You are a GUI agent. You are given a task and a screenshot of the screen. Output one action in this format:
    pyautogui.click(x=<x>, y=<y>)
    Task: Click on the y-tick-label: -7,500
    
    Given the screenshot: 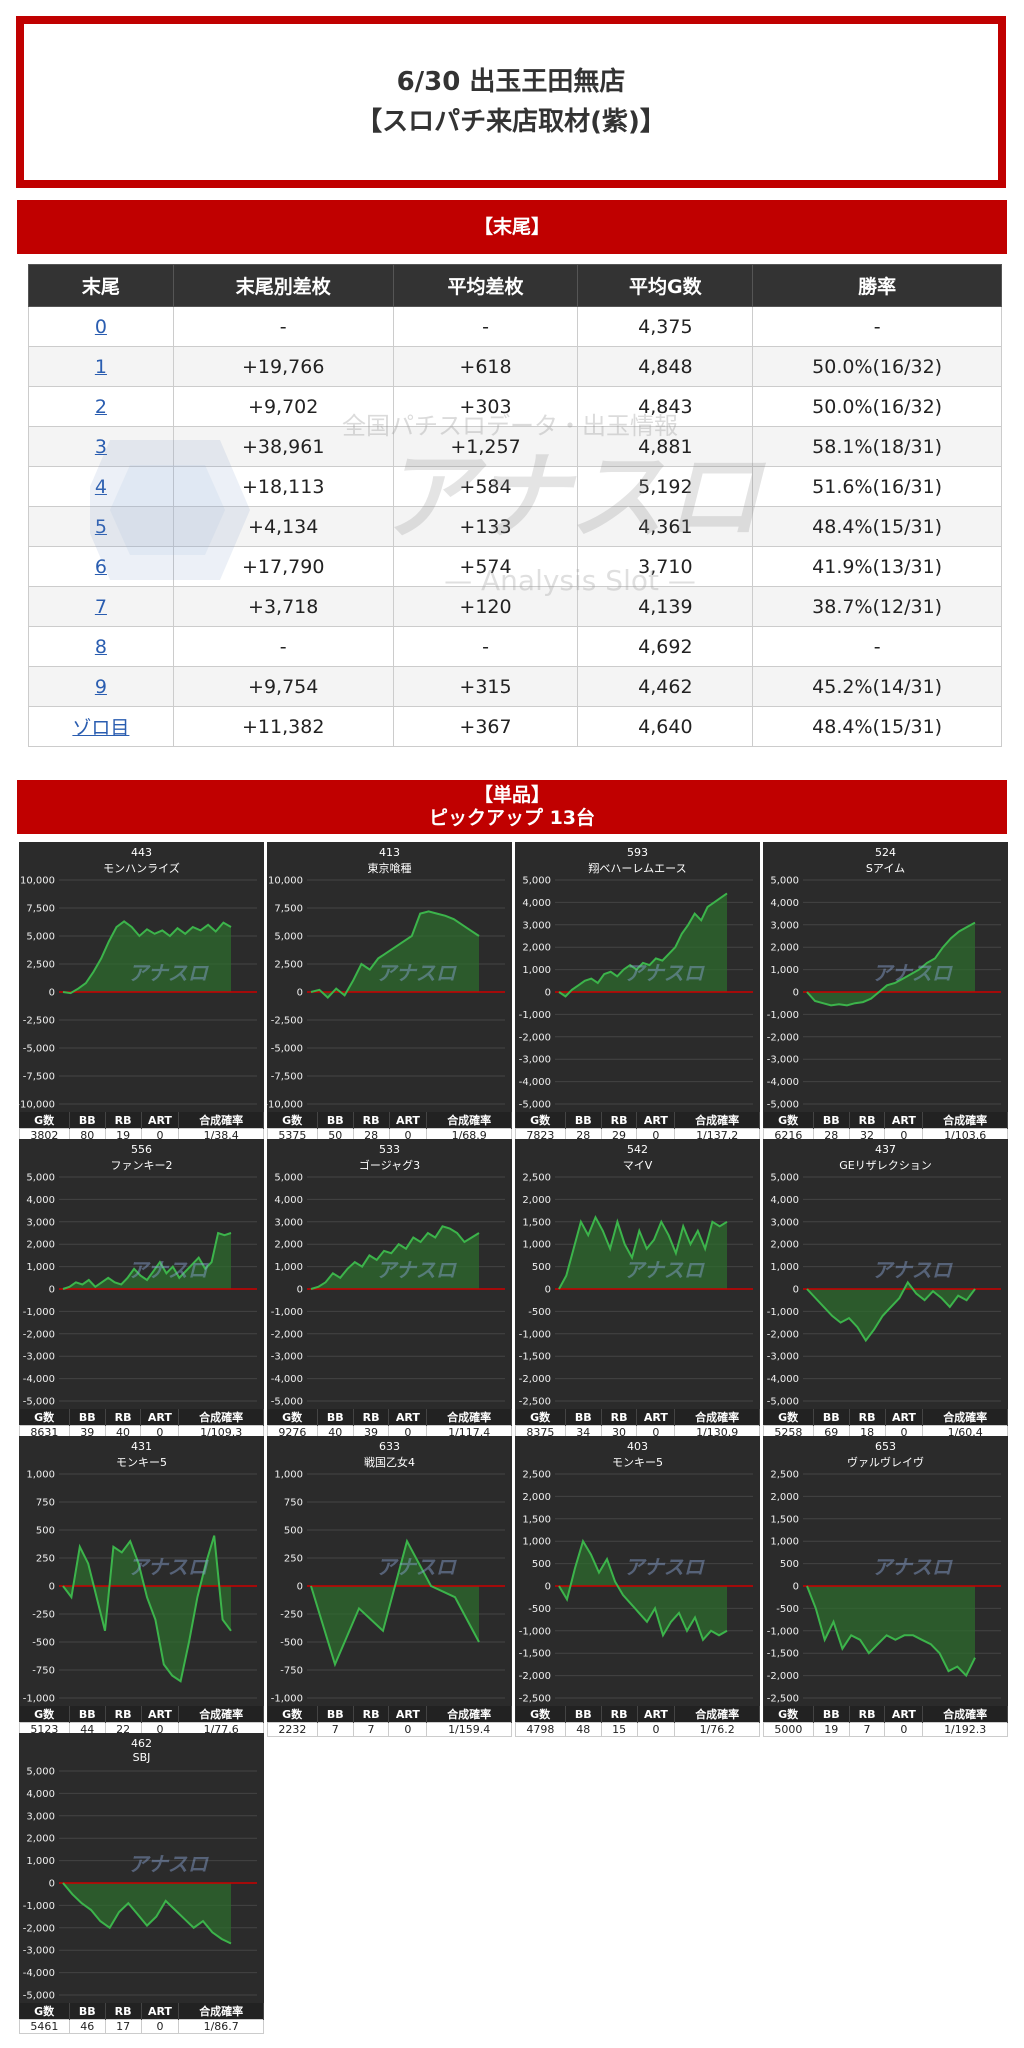 What is the action you would take?
    pyautogui.click(x=39, y=1077)
    